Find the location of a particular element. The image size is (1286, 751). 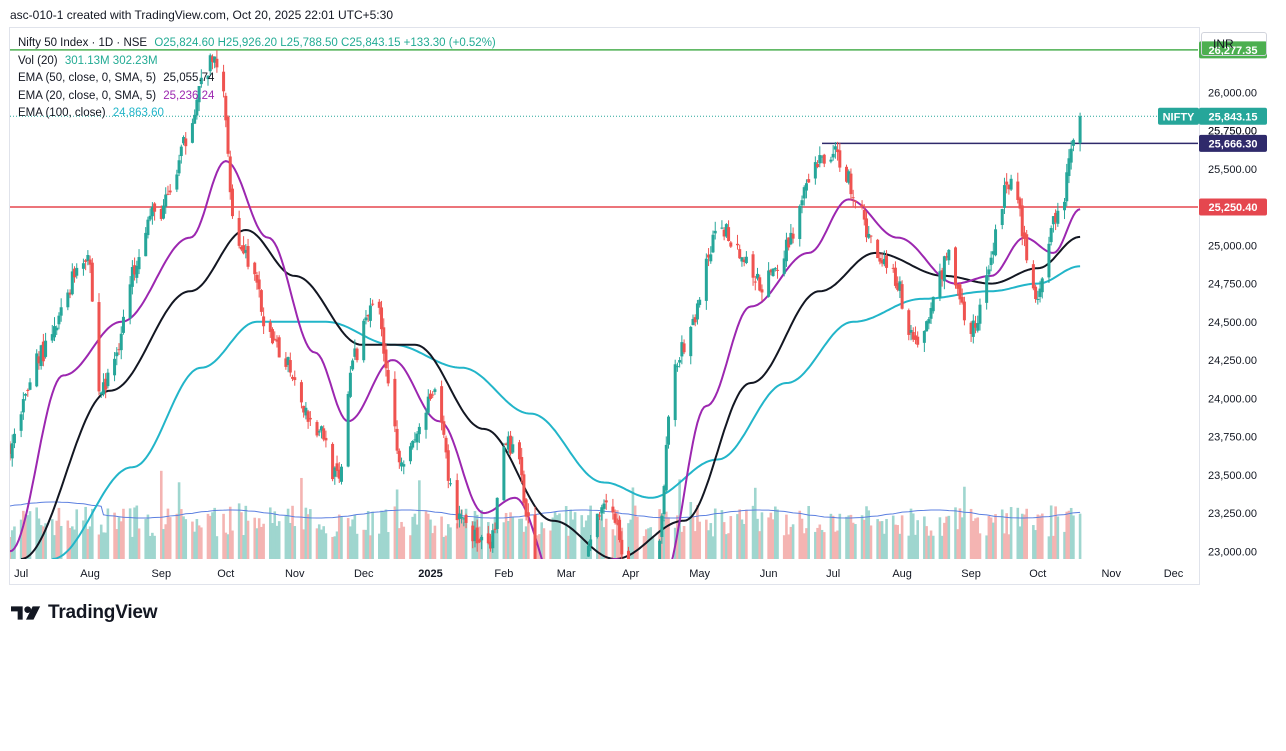

legend-ema100-row: EMA (100, close) 24,863.60 is located at coordinates (257, 114).